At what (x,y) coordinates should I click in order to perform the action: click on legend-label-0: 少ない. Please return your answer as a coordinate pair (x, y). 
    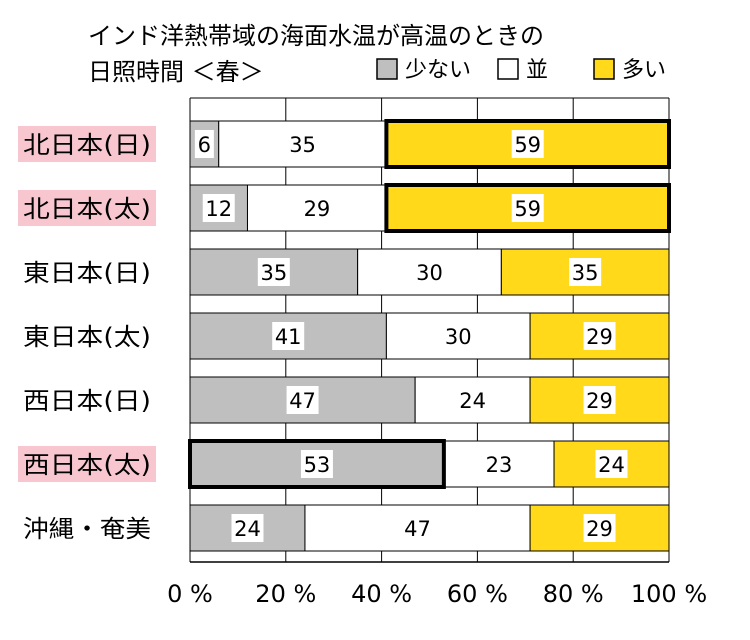
    Looking at the image, I should click on (438, 70).